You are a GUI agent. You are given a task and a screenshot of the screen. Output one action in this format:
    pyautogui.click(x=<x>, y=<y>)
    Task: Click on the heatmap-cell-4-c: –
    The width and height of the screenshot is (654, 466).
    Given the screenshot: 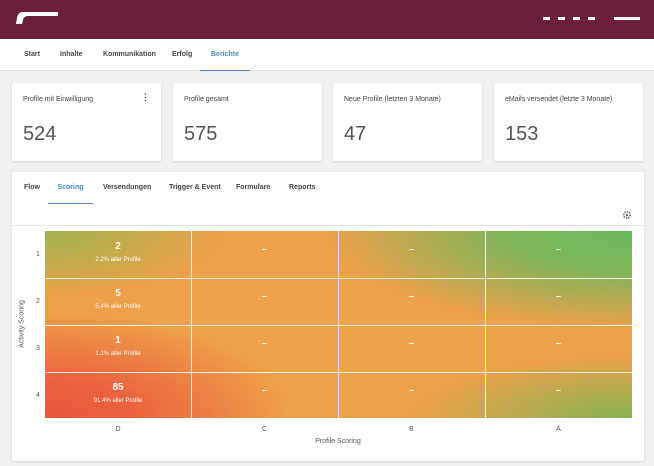 What is the action you would take?
    pyautogui.click(x=264, y=395)
    